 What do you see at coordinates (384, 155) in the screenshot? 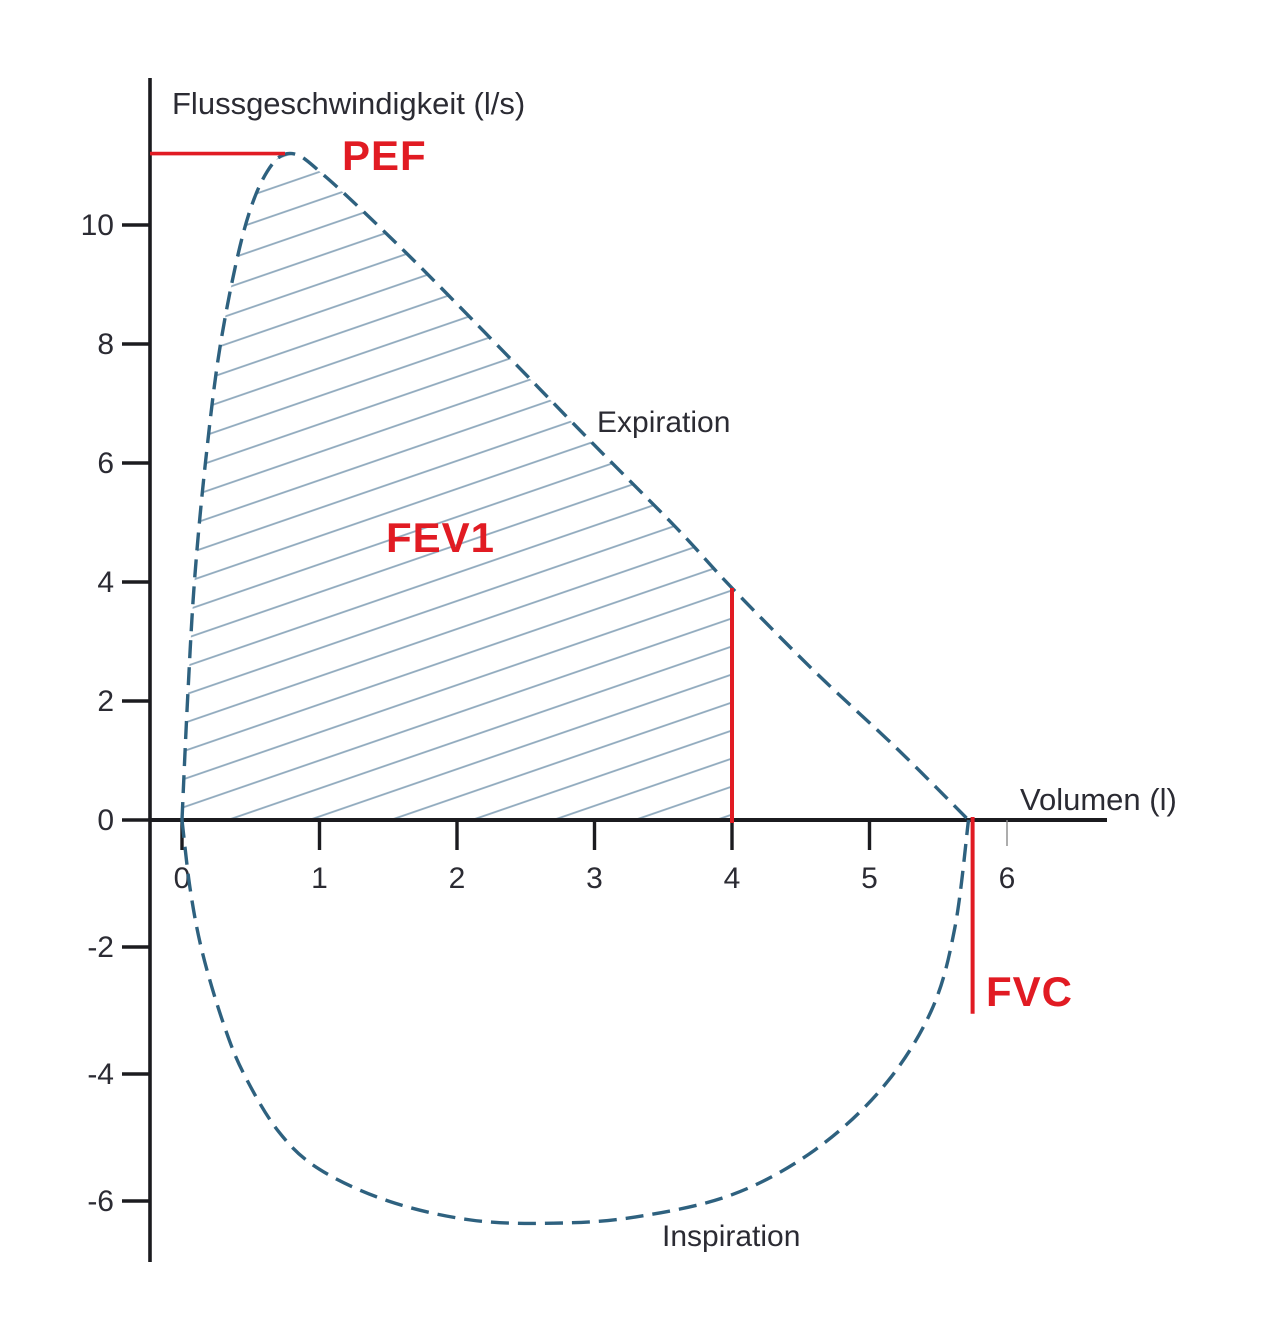
I see `pef-label: PEF` at bounding box center [384, 155].